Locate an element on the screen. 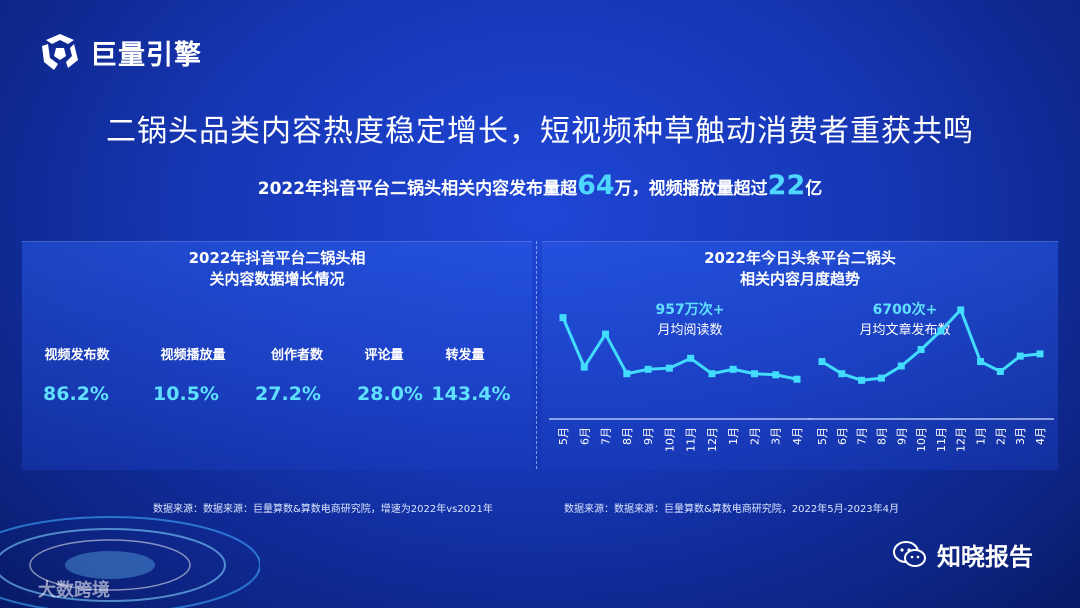 Image resolution: width=1080 pixels, height=608 pixels. chart-2-x-tick-label: 10月 is located at coordinates (921, 439).